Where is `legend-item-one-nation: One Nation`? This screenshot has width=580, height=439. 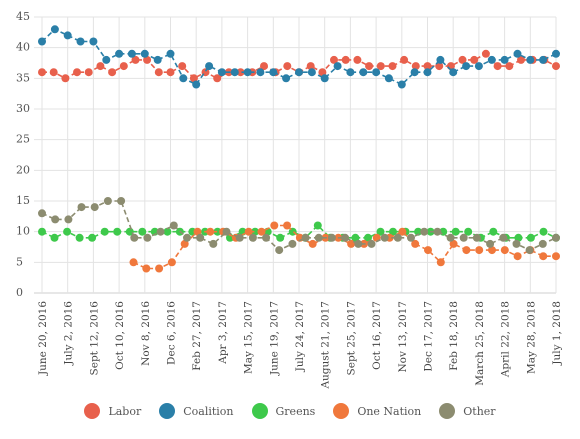
legend-item-one-nation: One Nation is located at coordinates (377, 411).